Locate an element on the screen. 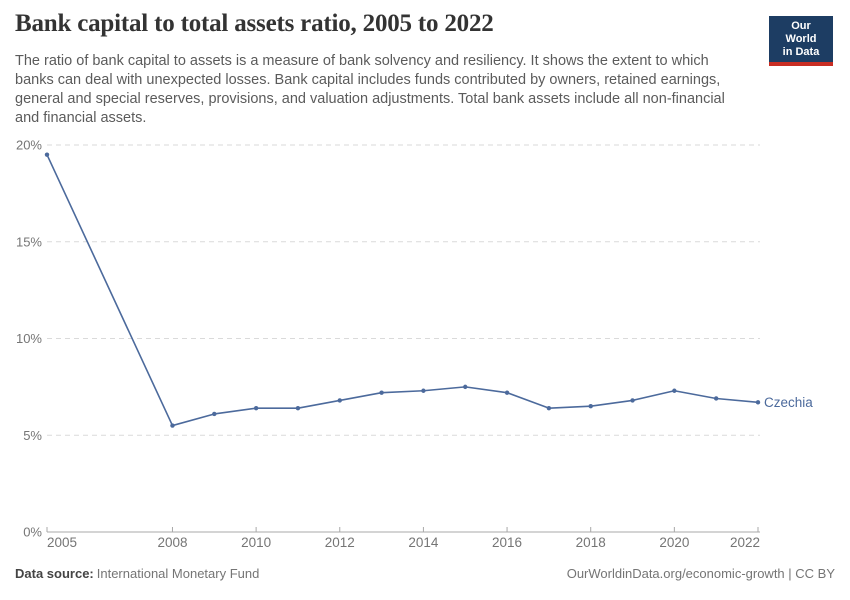  x-axis-tick-label: 2008 is located at coordinates (172, 542).